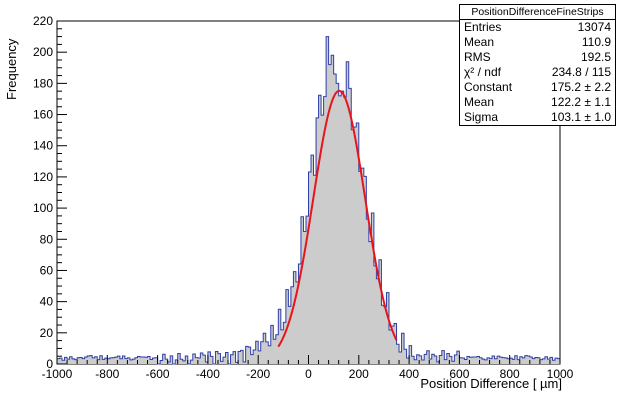 The width and height of the screenshot is (618, 396). Describe the element at coordinates (409, 374) in the screenshot. I see `x-tick-label: 400` at that location.